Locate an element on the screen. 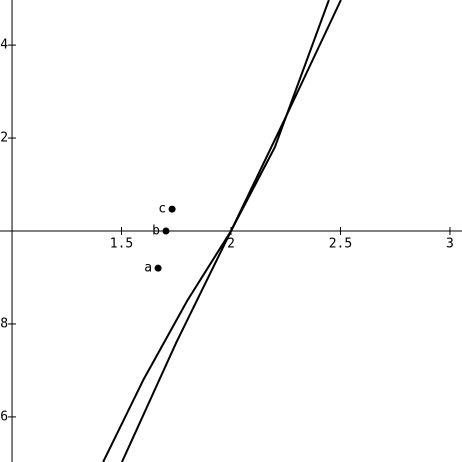 This screenshot has height=462, width=462. y-tick-label: 6 is located at coordinates (4, 416).